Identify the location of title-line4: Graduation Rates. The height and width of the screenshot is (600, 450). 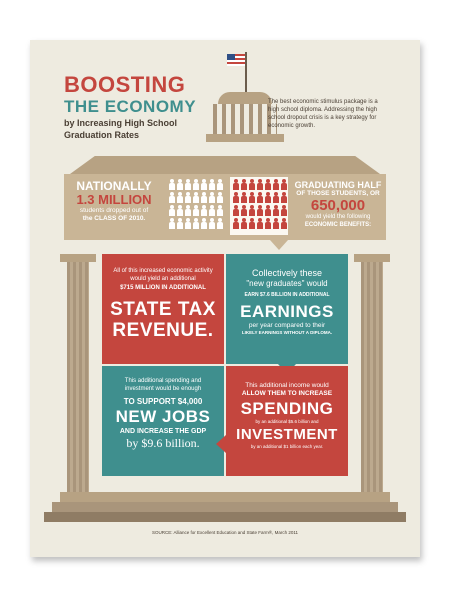
(102, 135).